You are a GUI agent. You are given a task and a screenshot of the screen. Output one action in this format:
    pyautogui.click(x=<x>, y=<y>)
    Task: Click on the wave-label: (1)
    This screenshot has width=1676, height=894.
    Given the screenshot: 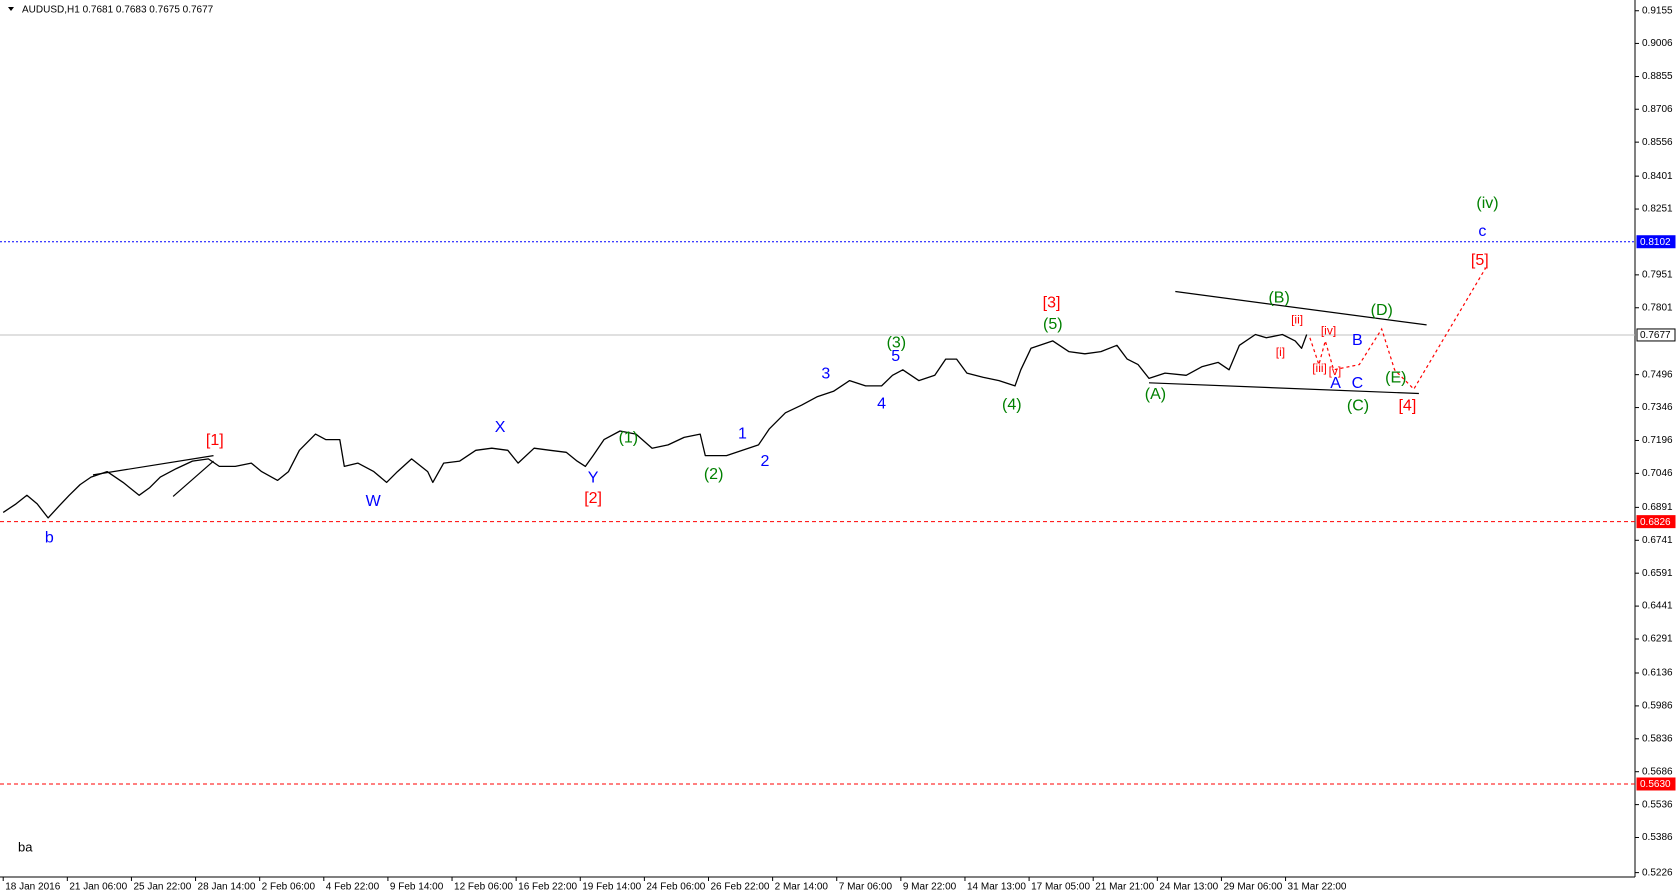 What is the action you would take?
    pyautogui.click(x=629, y=438)
    